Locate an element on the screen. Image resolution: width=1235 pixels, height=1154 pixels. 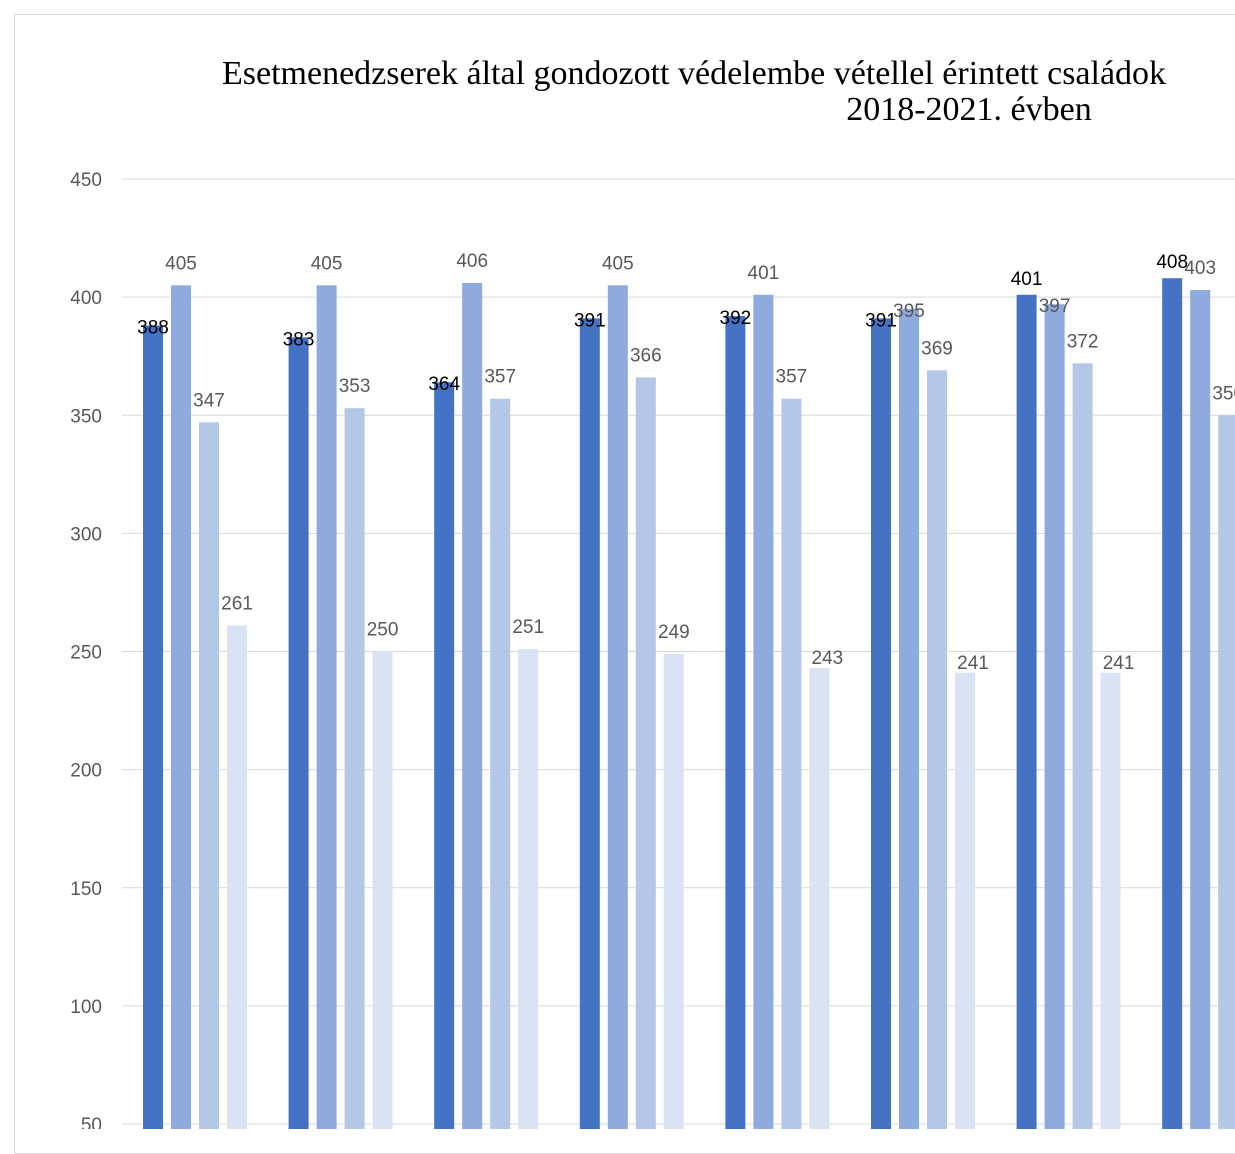
y-tick-label: 200 is located at coordinates (86, 771).